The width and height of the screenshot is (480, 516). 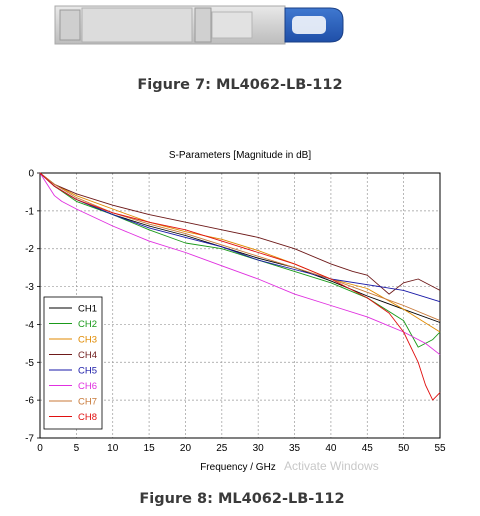 What do you see at coordinates (29, 401) in the screenshot?
I see `y-tick-label: -6` at bounding box center [29, 401].